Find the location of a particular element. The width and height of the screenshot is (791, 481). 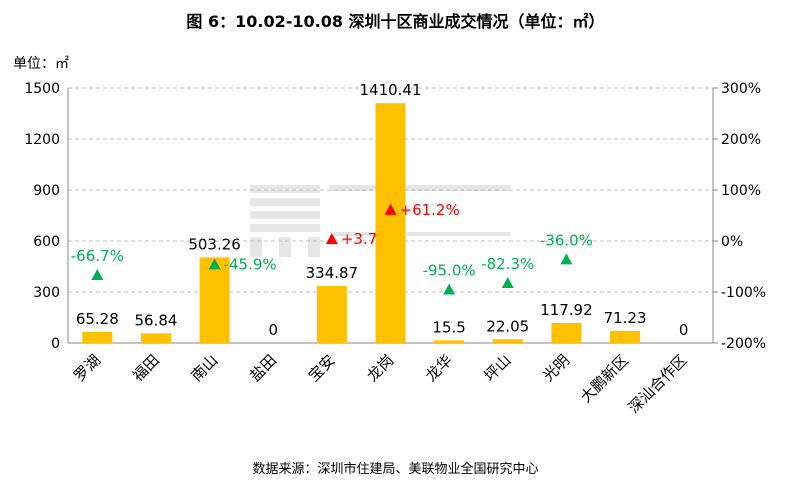

bar-value-label: 65.28 is located at coordinates (97, 319).